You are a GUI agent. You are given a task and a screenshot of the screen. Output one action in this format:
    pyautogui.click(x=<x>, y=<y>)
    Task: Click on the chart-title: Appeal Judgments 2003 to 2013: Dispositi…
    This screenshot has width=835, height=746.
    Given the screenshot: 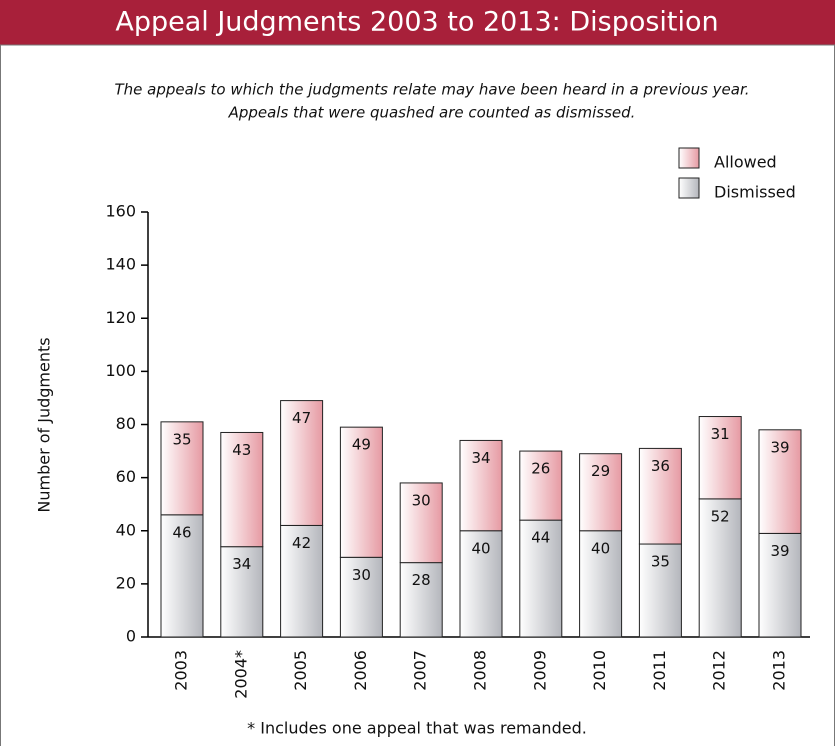 What is the action you would take?
    pyautogui.click(x=416, y=22)
    